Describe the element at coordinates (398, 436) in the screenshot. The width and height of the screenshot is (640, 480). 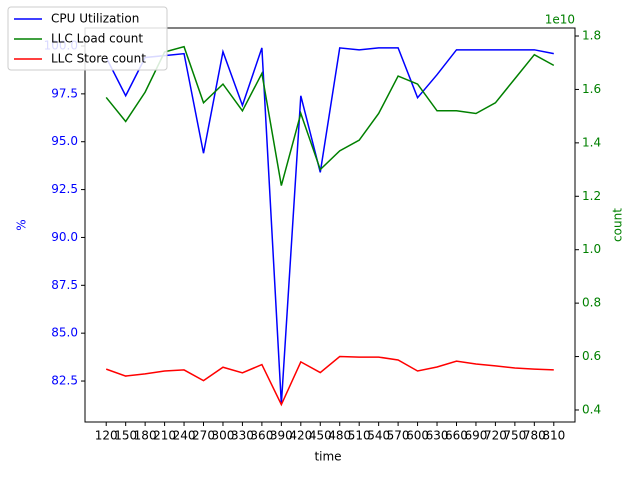
I see `x-tick-label: 570` at that location.